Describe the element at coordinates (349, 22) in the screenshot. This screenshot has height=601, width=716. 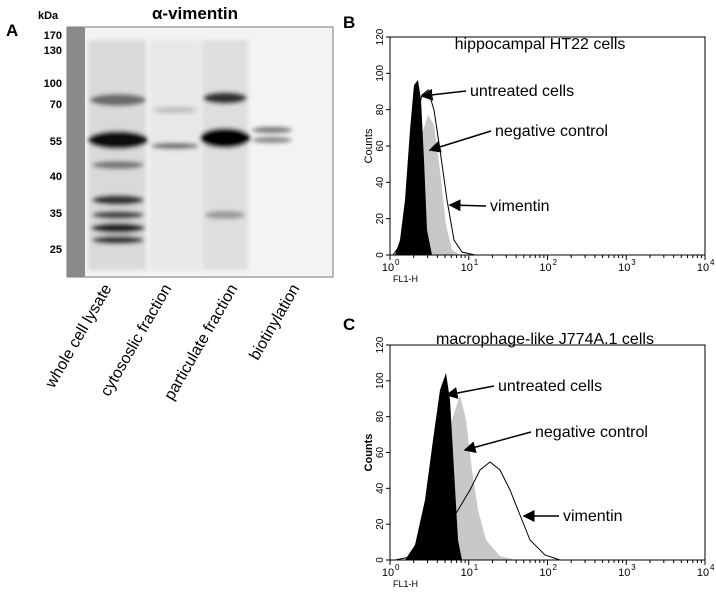
I see `panel-label: B` at that location.